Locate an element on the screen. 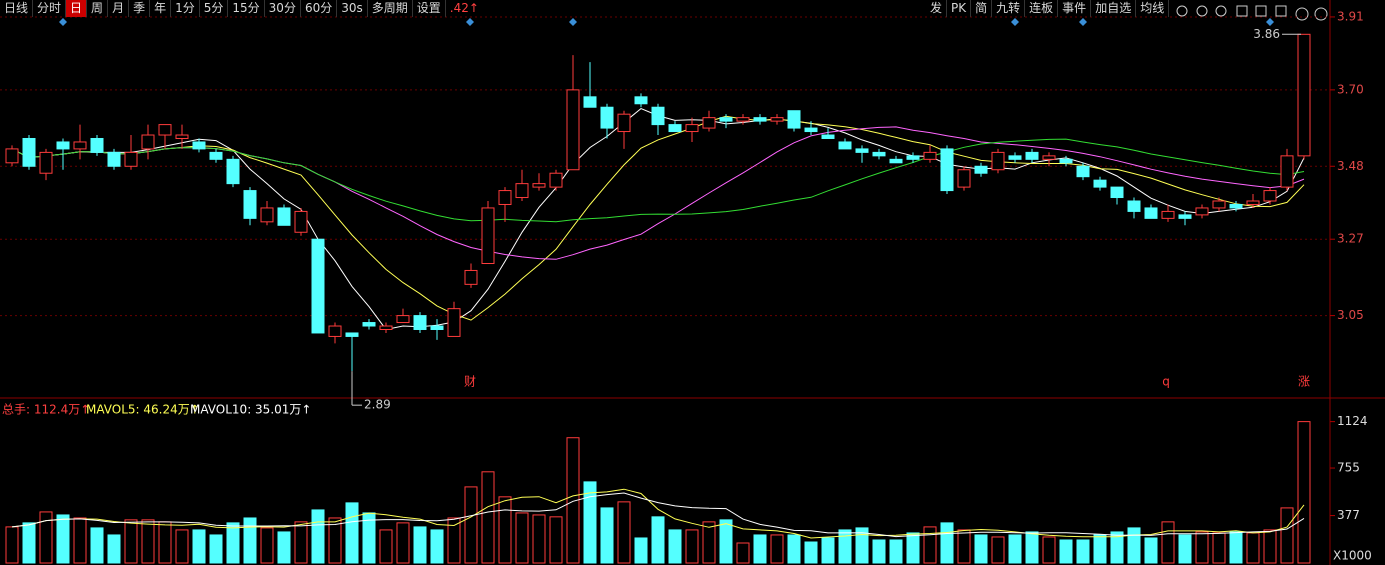 The image size is (1385, 565). toolbar-button: 15分 is located at coordinates (246, 8).